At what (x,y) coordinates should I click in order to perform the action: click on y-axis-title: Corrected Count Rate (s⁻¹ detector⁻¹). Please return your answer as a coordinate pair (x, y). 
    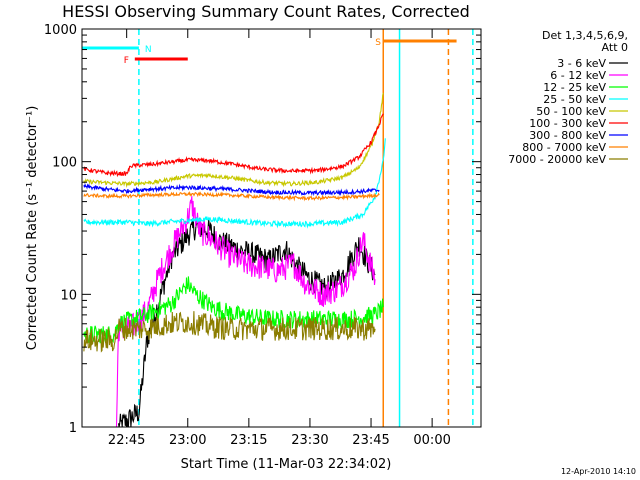
    Looking at the image, I should click on (32, 228).